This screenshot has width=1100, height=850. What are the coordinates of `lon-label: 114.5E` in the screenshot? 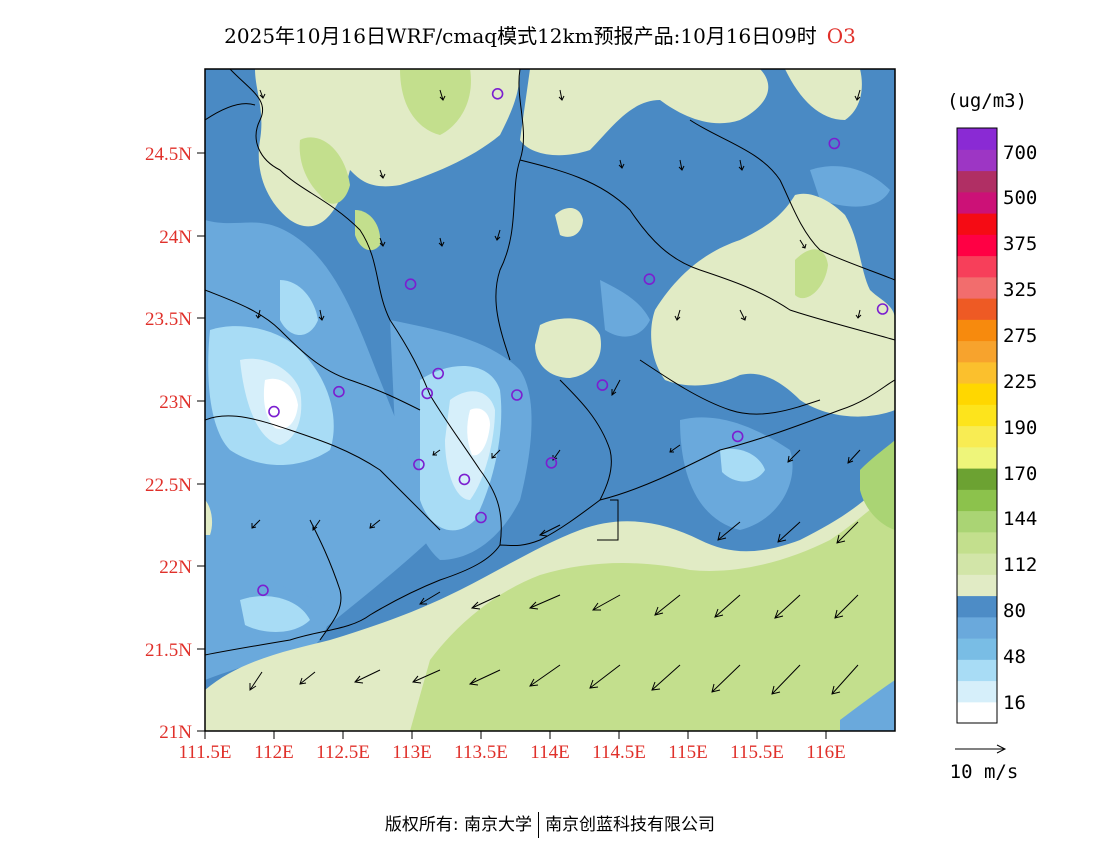 It's located at (619, 752).